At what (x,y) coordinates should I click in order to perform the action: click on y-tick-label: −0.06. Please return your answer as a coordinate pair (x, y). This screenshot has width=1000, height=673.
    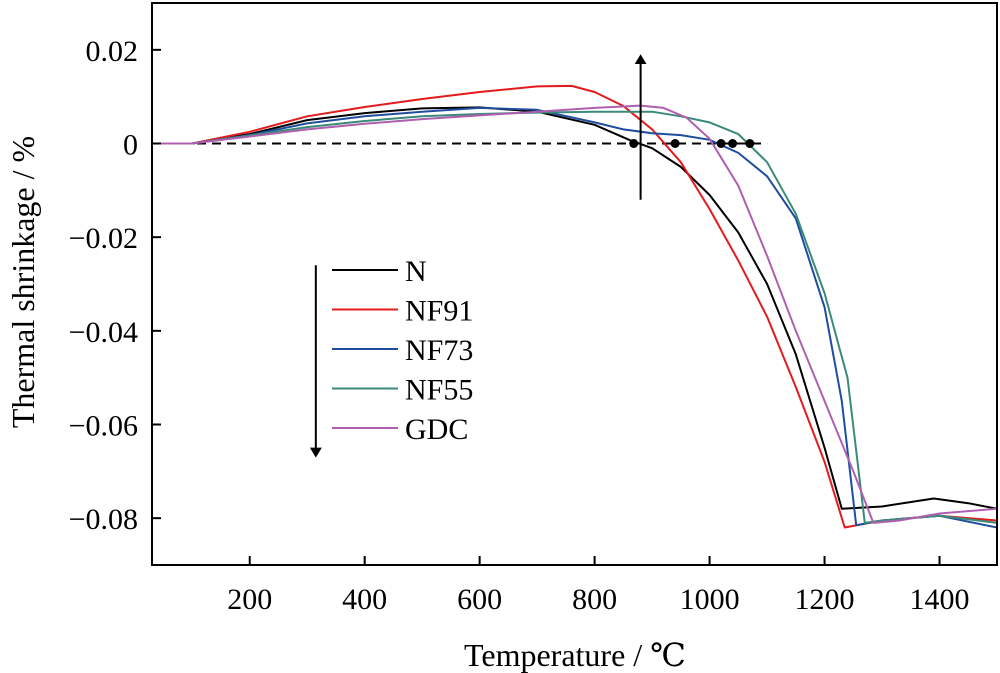
    Looking at the image, I should click on (103, 426).